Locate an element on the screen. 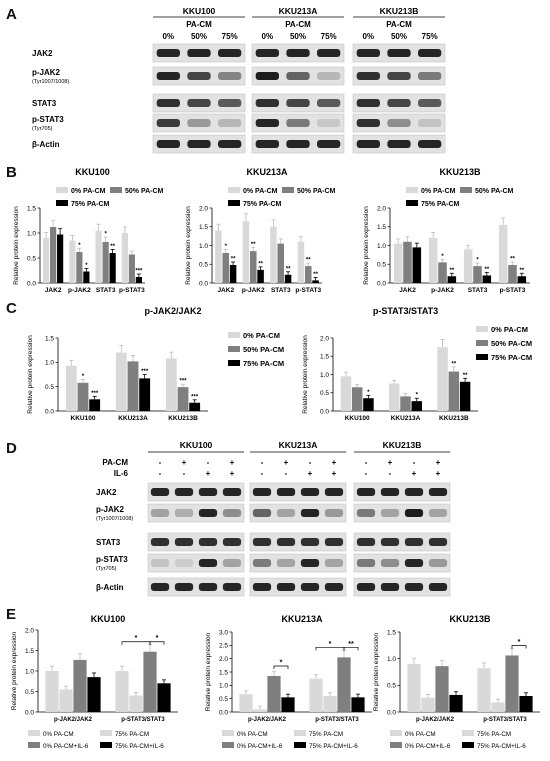 The image size is (550, 761). cell-line-label: KKU100 is located at coordinates (196, 445).